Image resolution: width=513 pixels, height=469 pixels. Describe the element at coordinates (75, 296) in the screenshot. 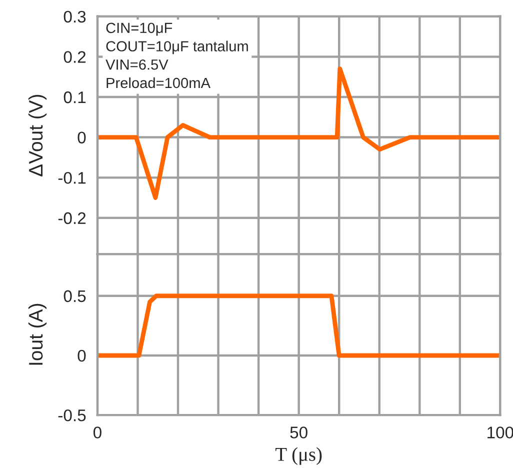

I see `y-tick-label: 0.5` at that location.